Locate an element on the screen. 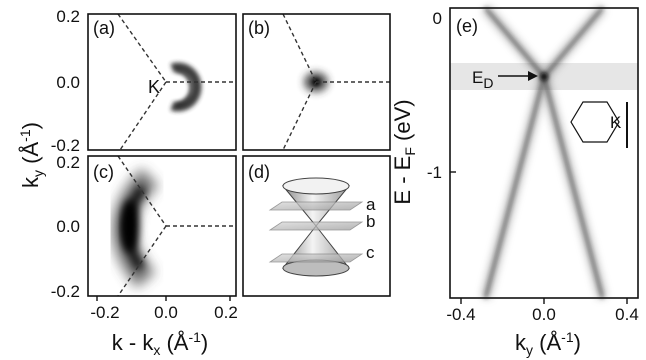  map-x-axis-label: k - kx (Å-1) is located at coordinates (160, 343).